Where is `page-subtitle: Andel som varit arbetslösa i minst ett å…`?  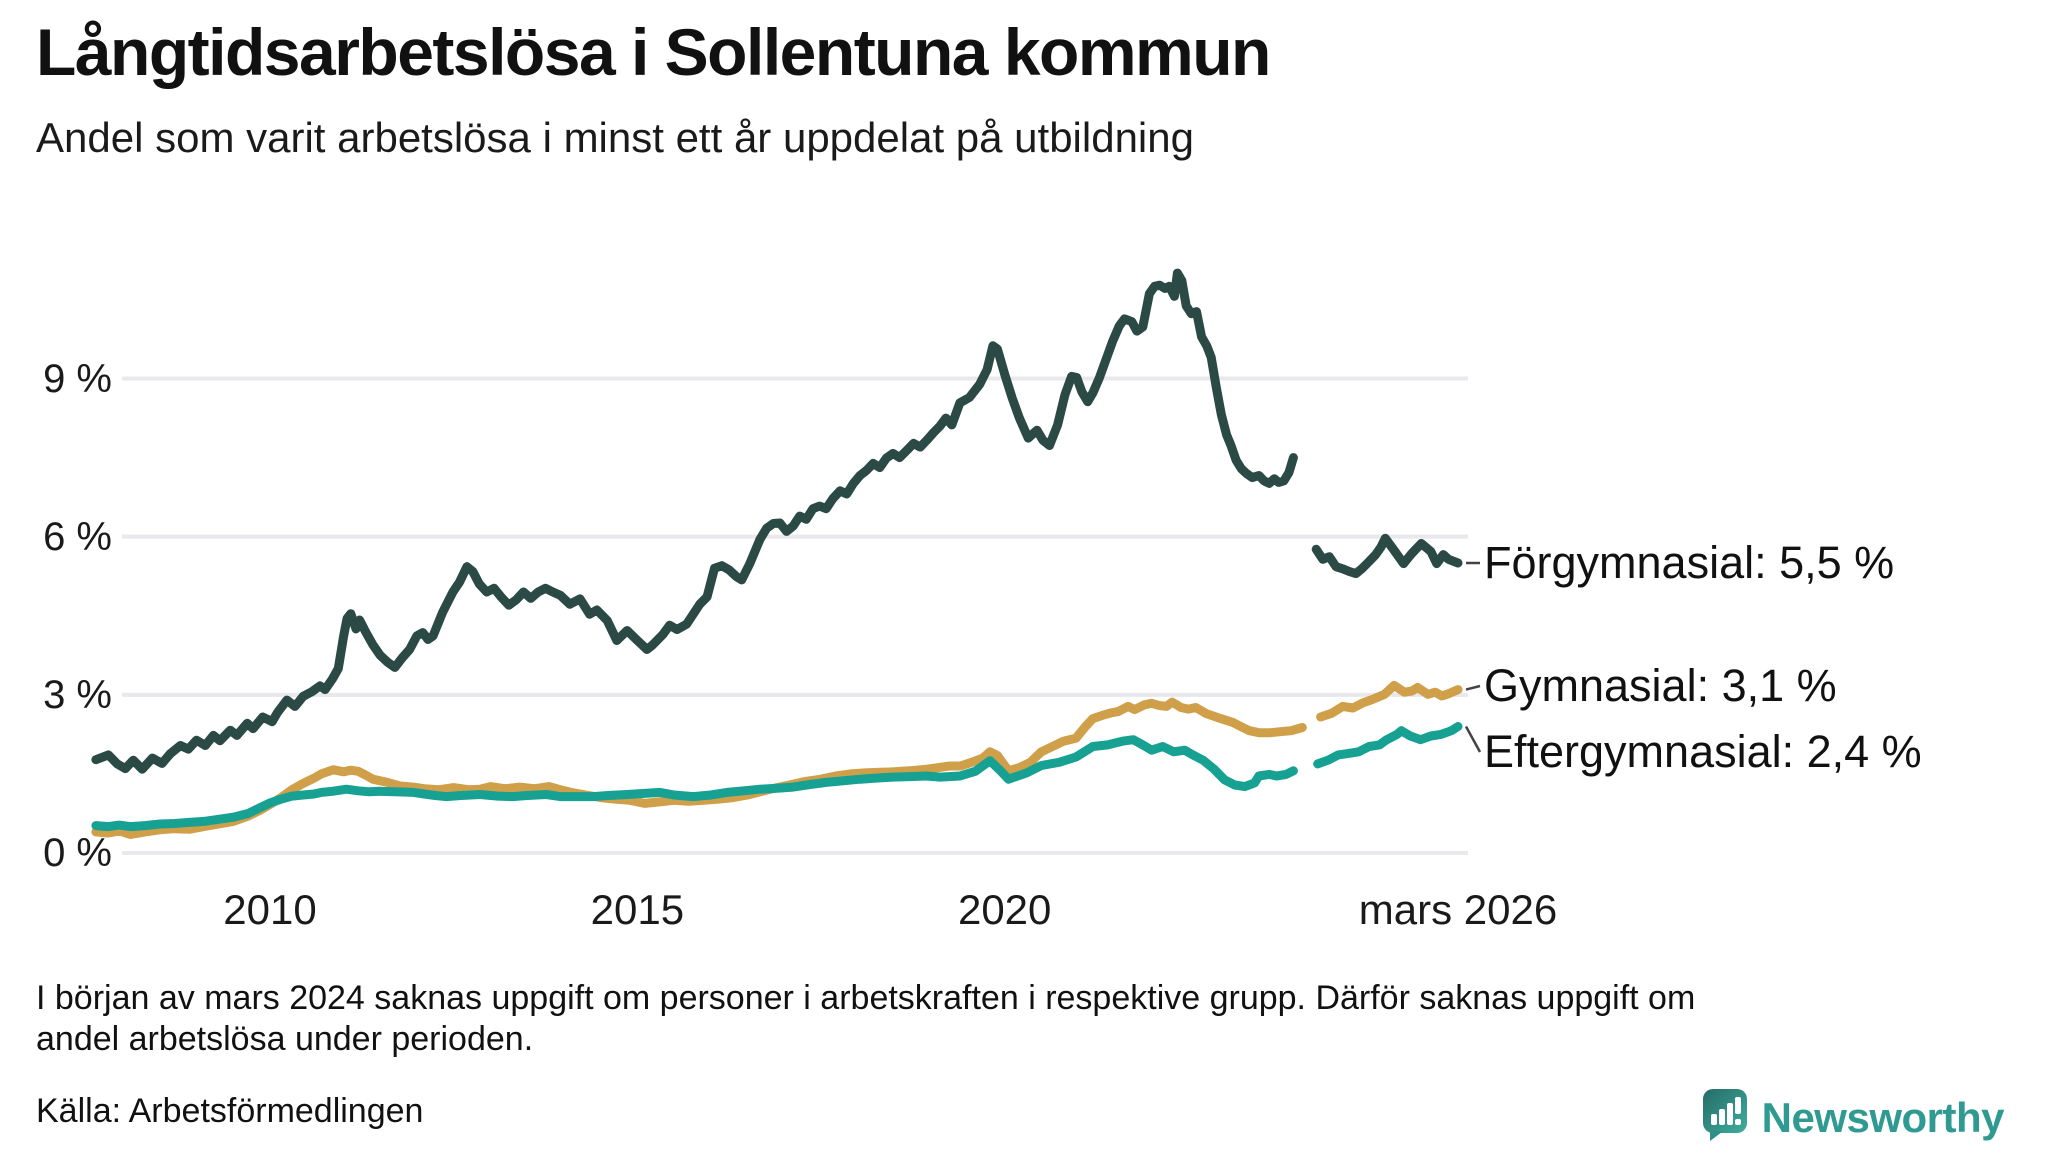
page-subtitle: Andel som varit arbetslösa i minst ett å… is located at coordinates (615, 137).